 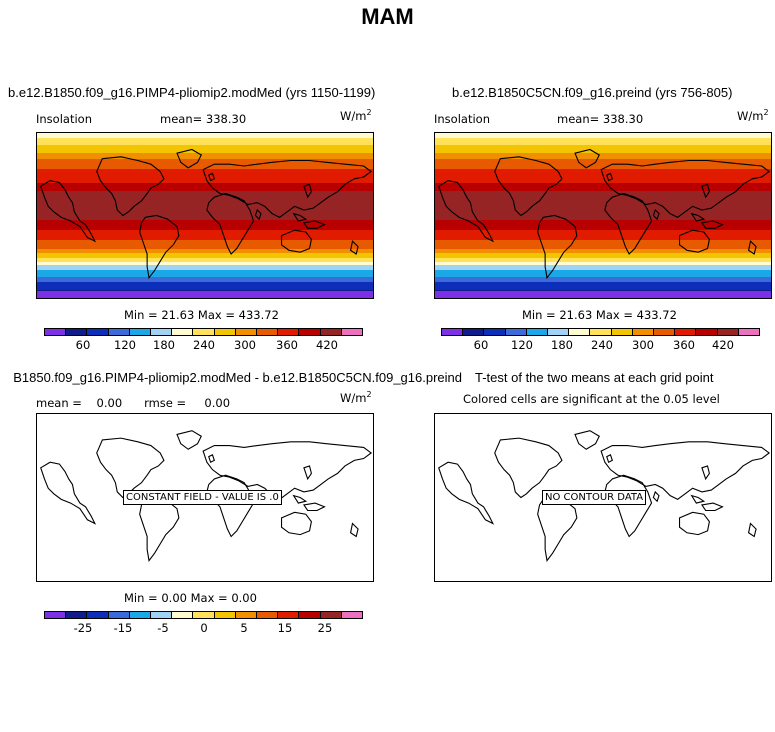 What do you see at coordinates (387, 16) in the screenshot?
I see `page-title: MAM` at bounding box center [387, 16].